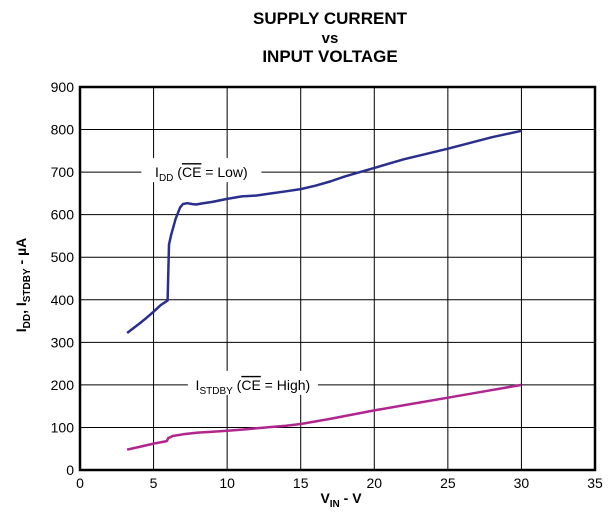  Describe the element at coordinates (21, 308) in the screenshot. I see `y-axis-label-p2: , I` at that location.